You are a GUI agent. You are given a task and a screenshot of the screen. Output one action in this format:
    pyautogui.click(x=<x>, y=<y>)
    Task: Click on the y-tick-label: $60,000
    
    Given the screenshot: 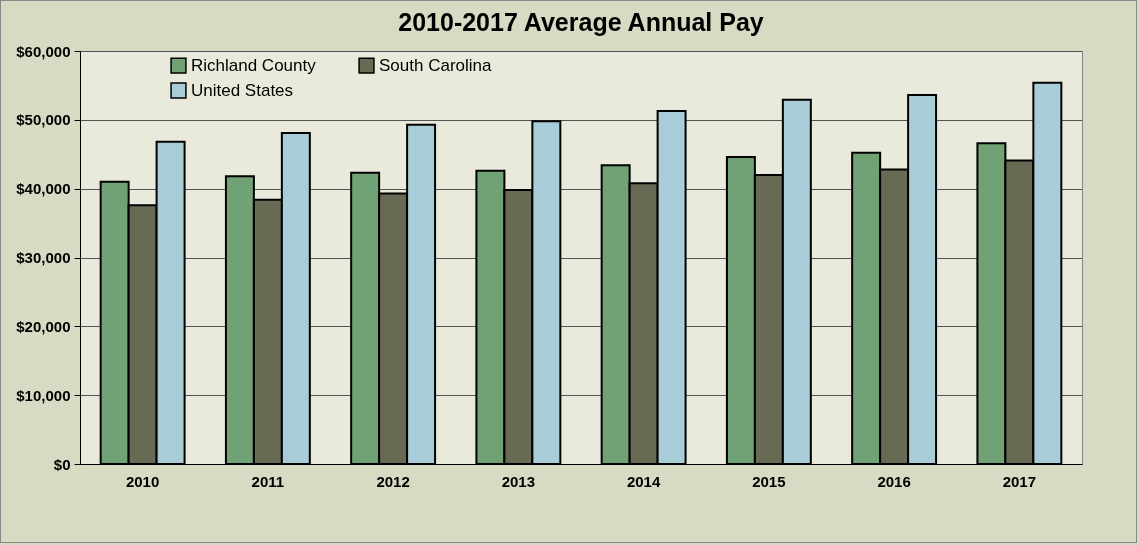 What is the action you would take?
    pyautogui.click(x=43, y=51)
    